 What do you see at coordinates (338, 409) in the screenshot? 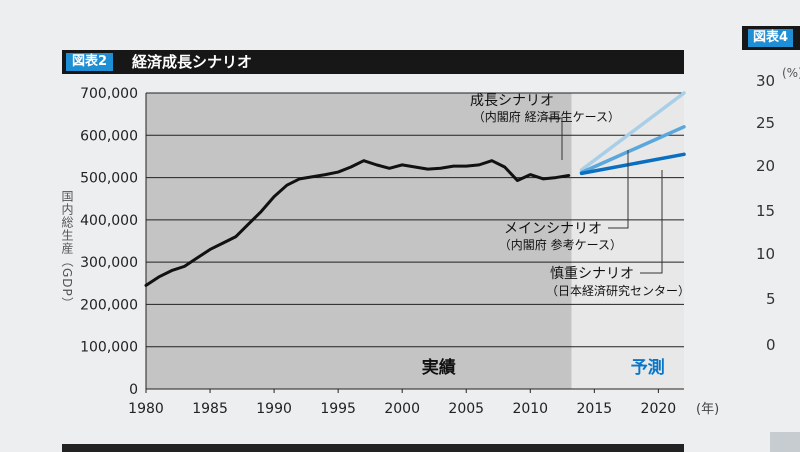
I see `x-tick-label: 1995` at bounding box center [338, 409].